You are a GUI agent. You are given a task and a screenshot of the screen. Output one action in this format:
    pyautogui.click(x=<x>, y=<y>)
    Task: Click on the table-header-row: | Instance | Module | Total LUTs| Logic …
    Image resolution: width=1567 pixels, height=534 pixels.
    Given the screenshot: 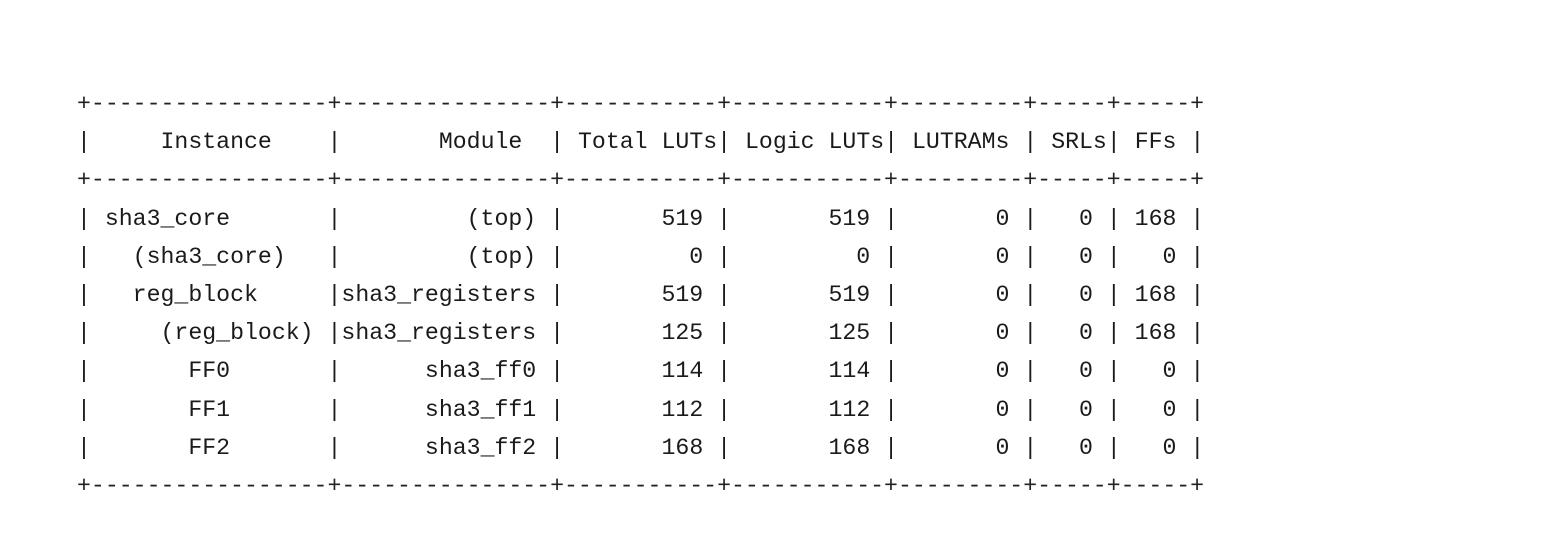 What is the action you would take?
    pyautogui.click(x=640, y=142)
    